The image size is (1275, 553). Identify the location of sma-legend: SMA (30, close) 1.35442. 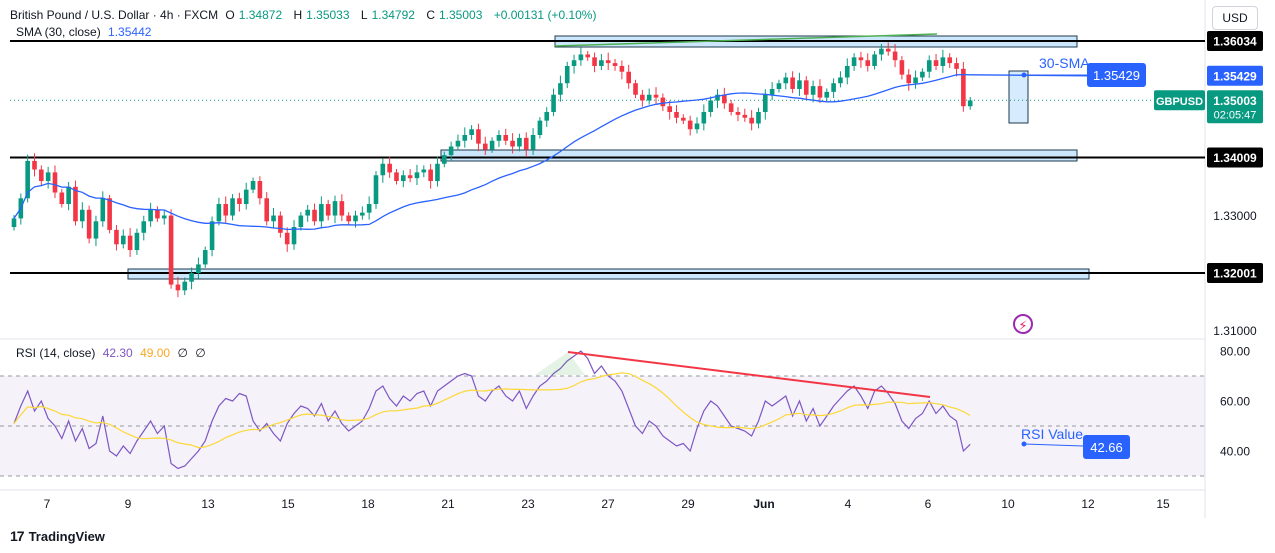
(85, 32).